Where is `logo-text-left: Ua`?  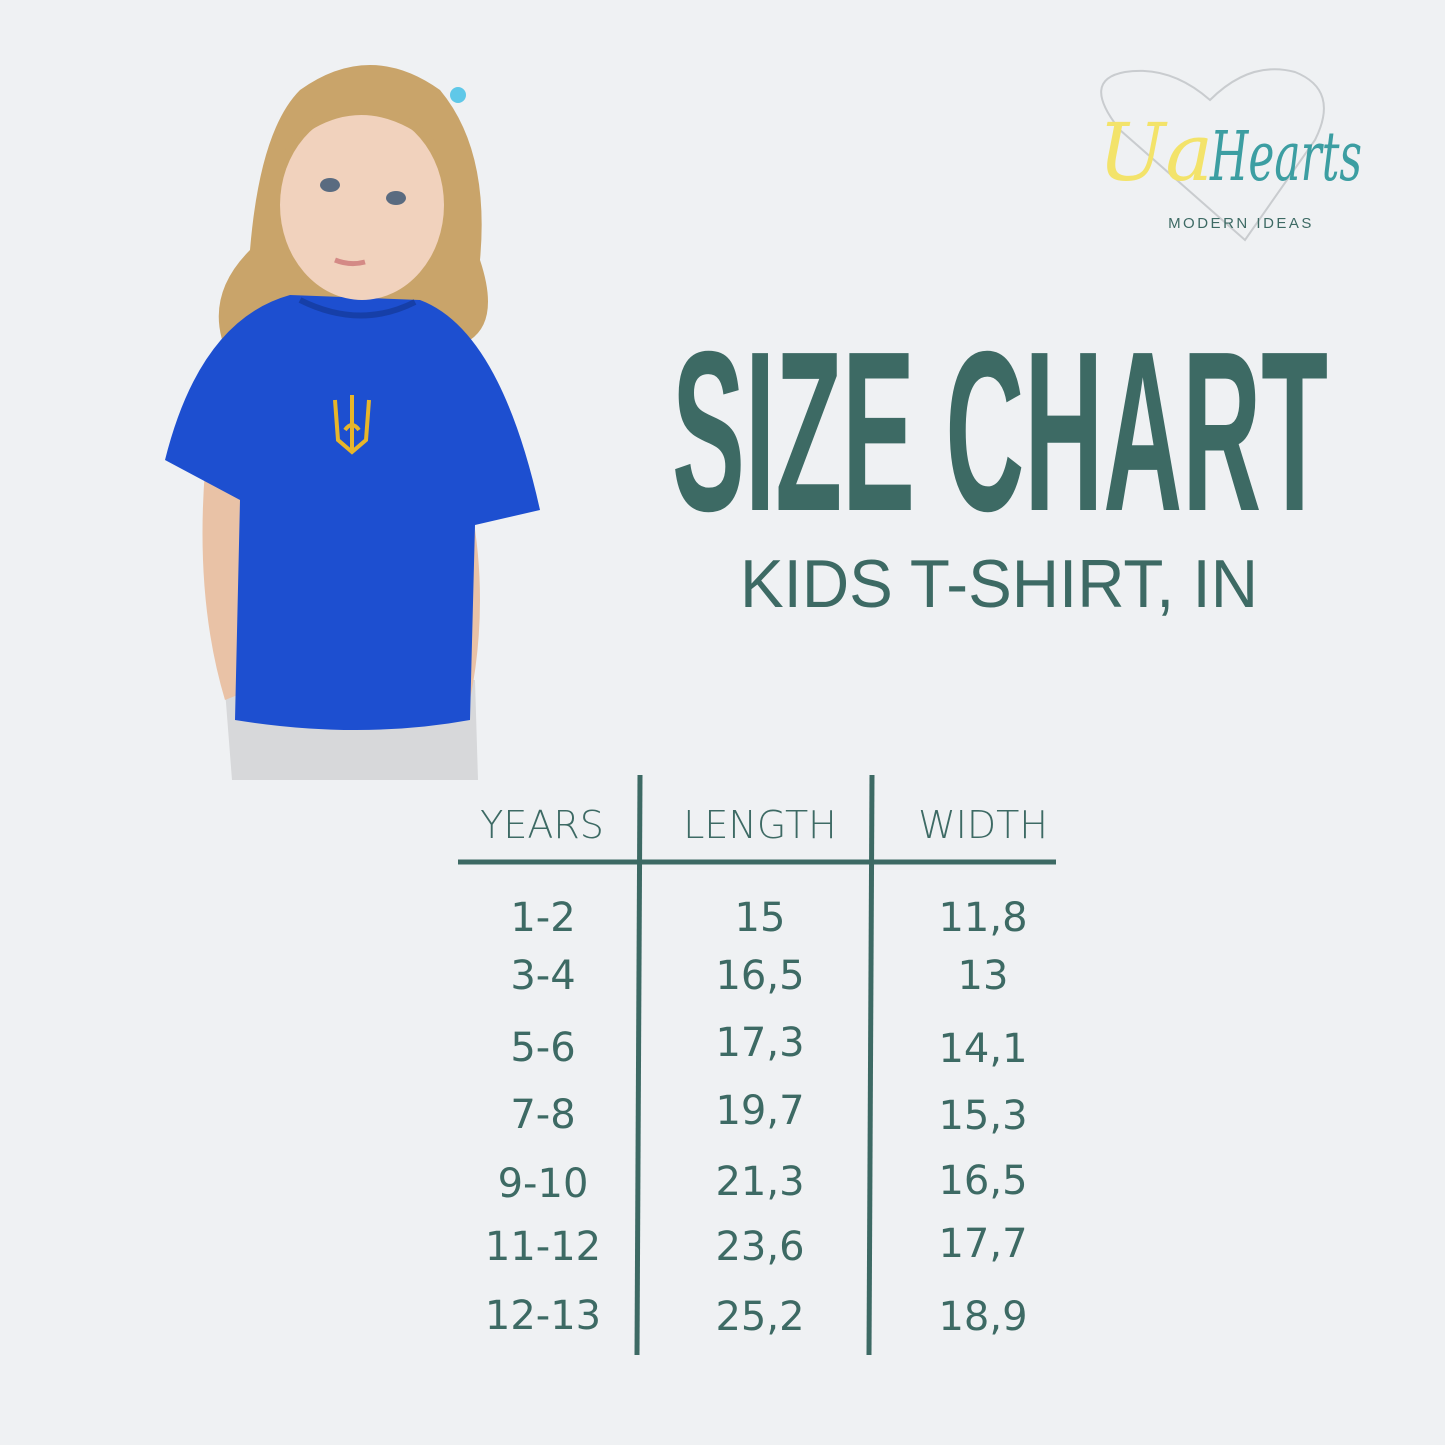 logo-text-left: Ua is located at coordinates (1155, 152).